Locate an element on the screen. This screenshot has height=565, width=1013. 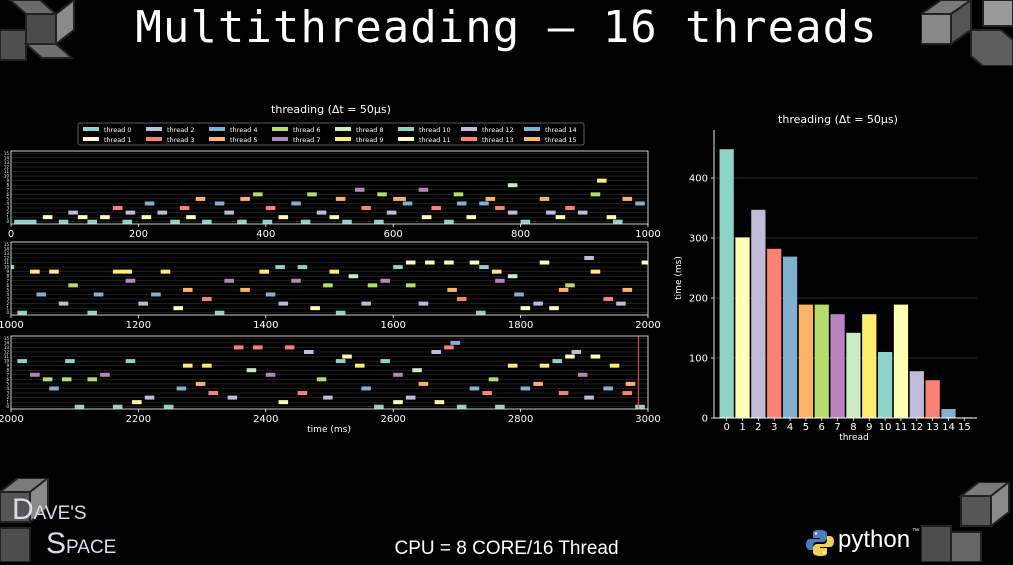
bar-y-tick-label: 0 is located at coordinates (705, 419).